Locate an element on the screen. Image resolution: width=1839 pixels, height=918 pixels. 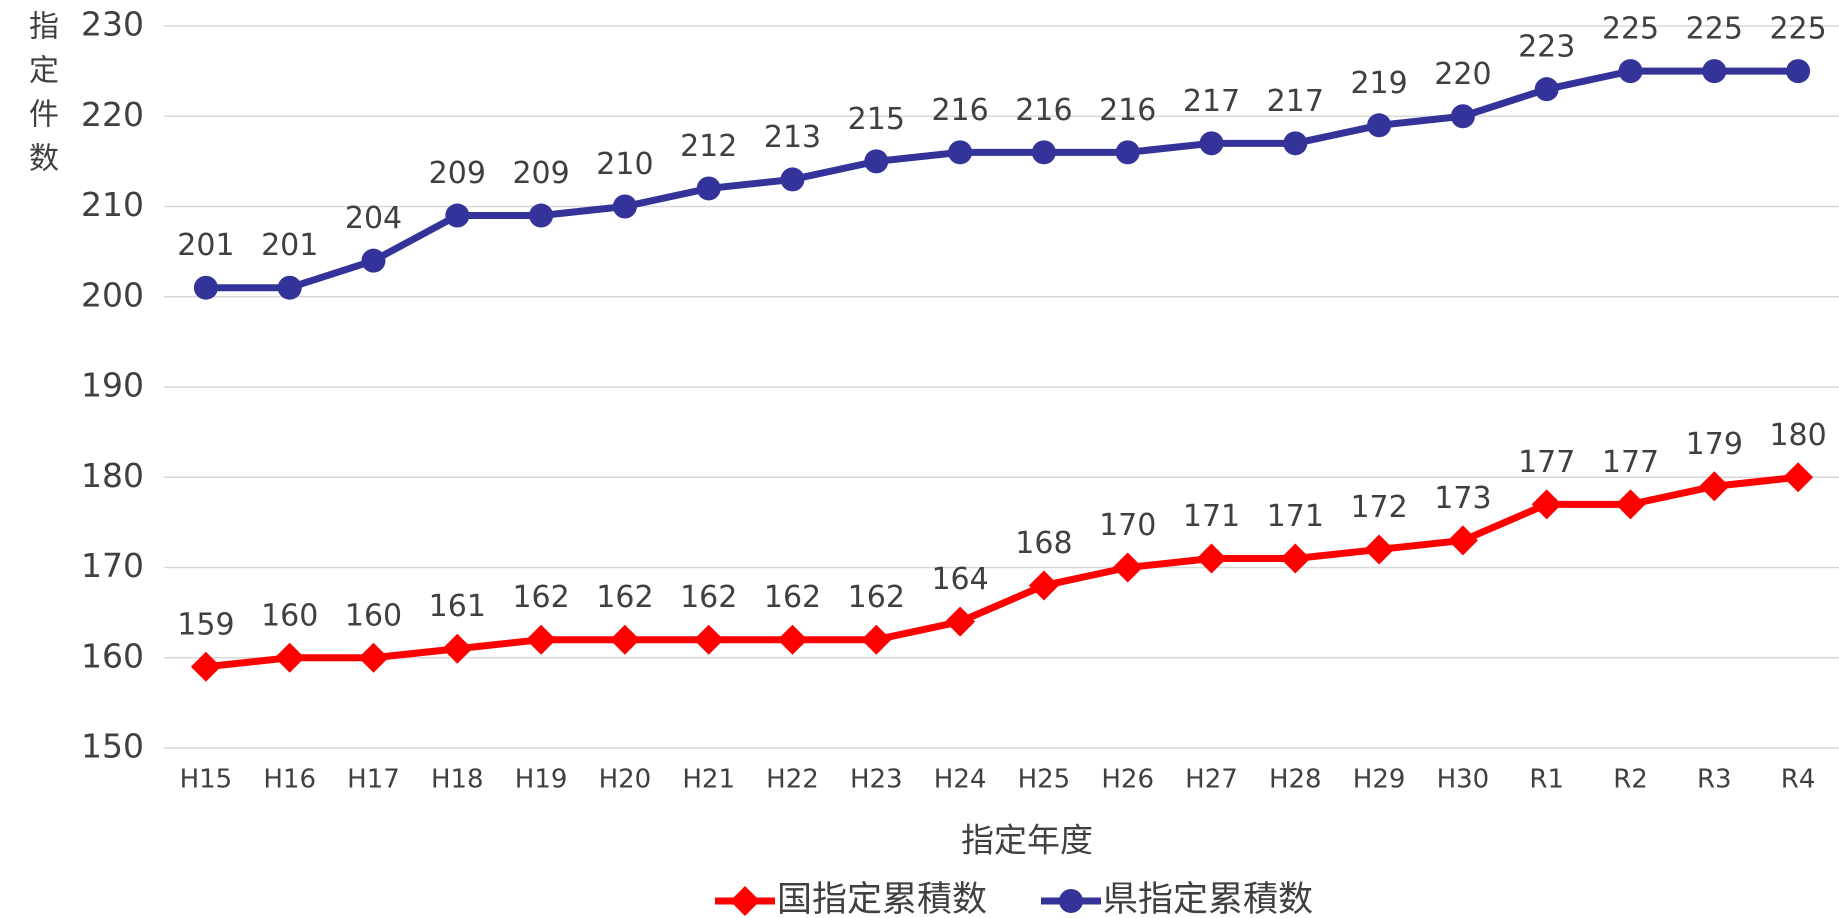
data-label: 217 is located at coordinates (1211, 101).